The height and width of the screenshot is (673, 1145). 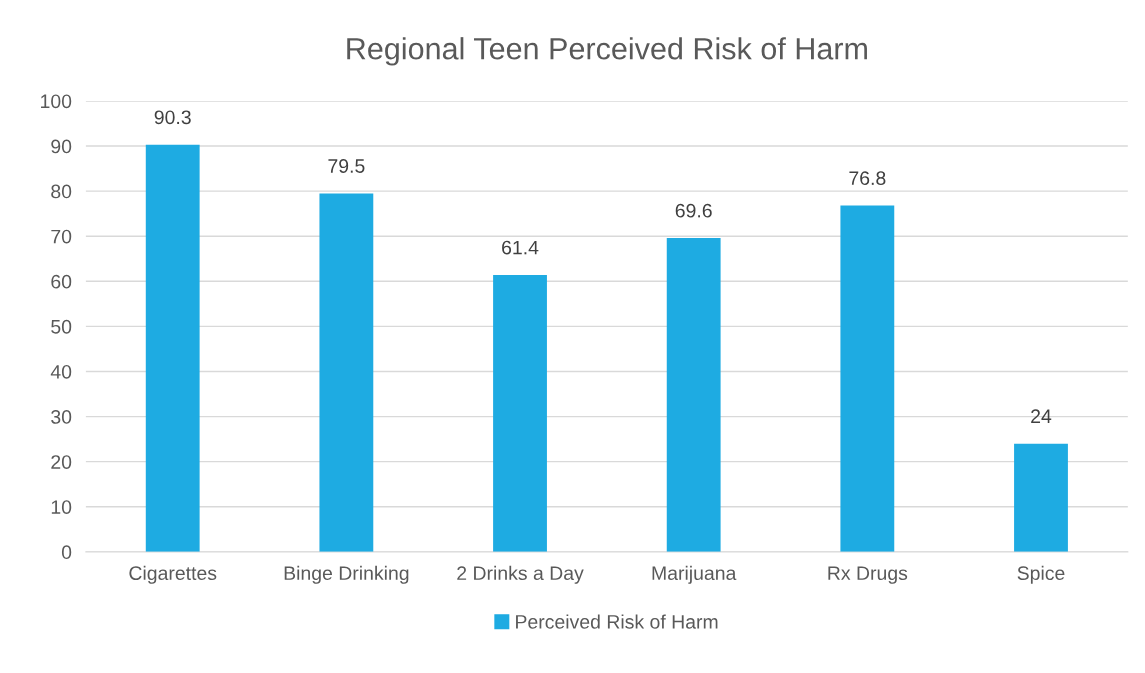 What do you see at coordinates (61, 507) in the screenshot?
I see `y-tick-label: 10` at bounding box center [61, 507].